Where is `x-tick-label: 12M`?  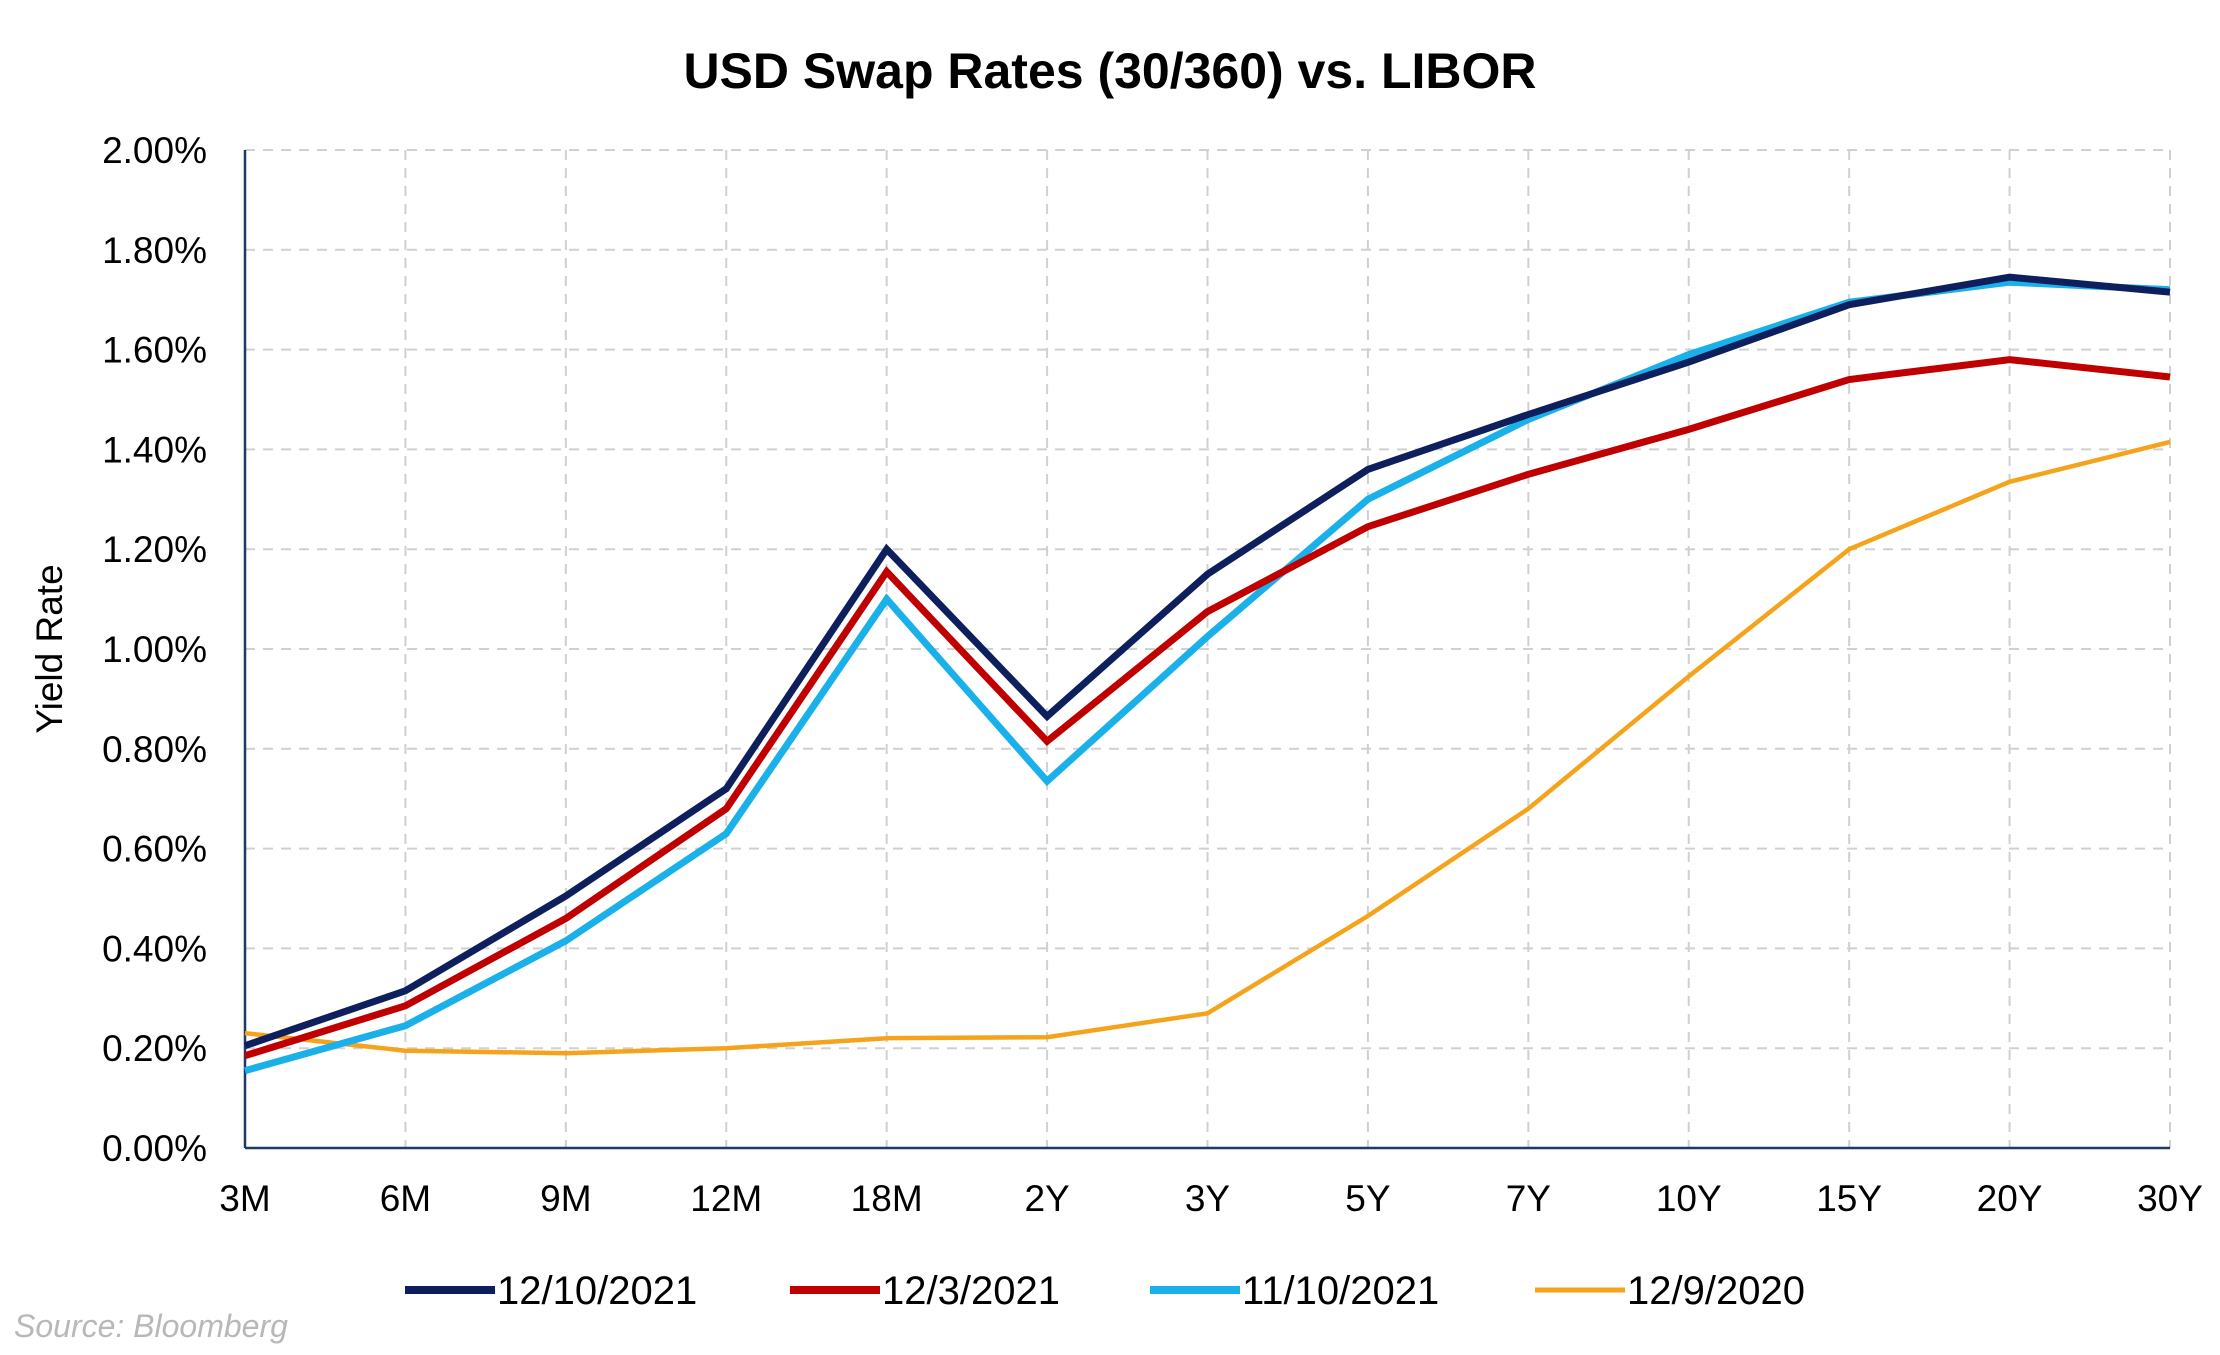 x-tick-label: 12M is located at coordinates (726, 1198).